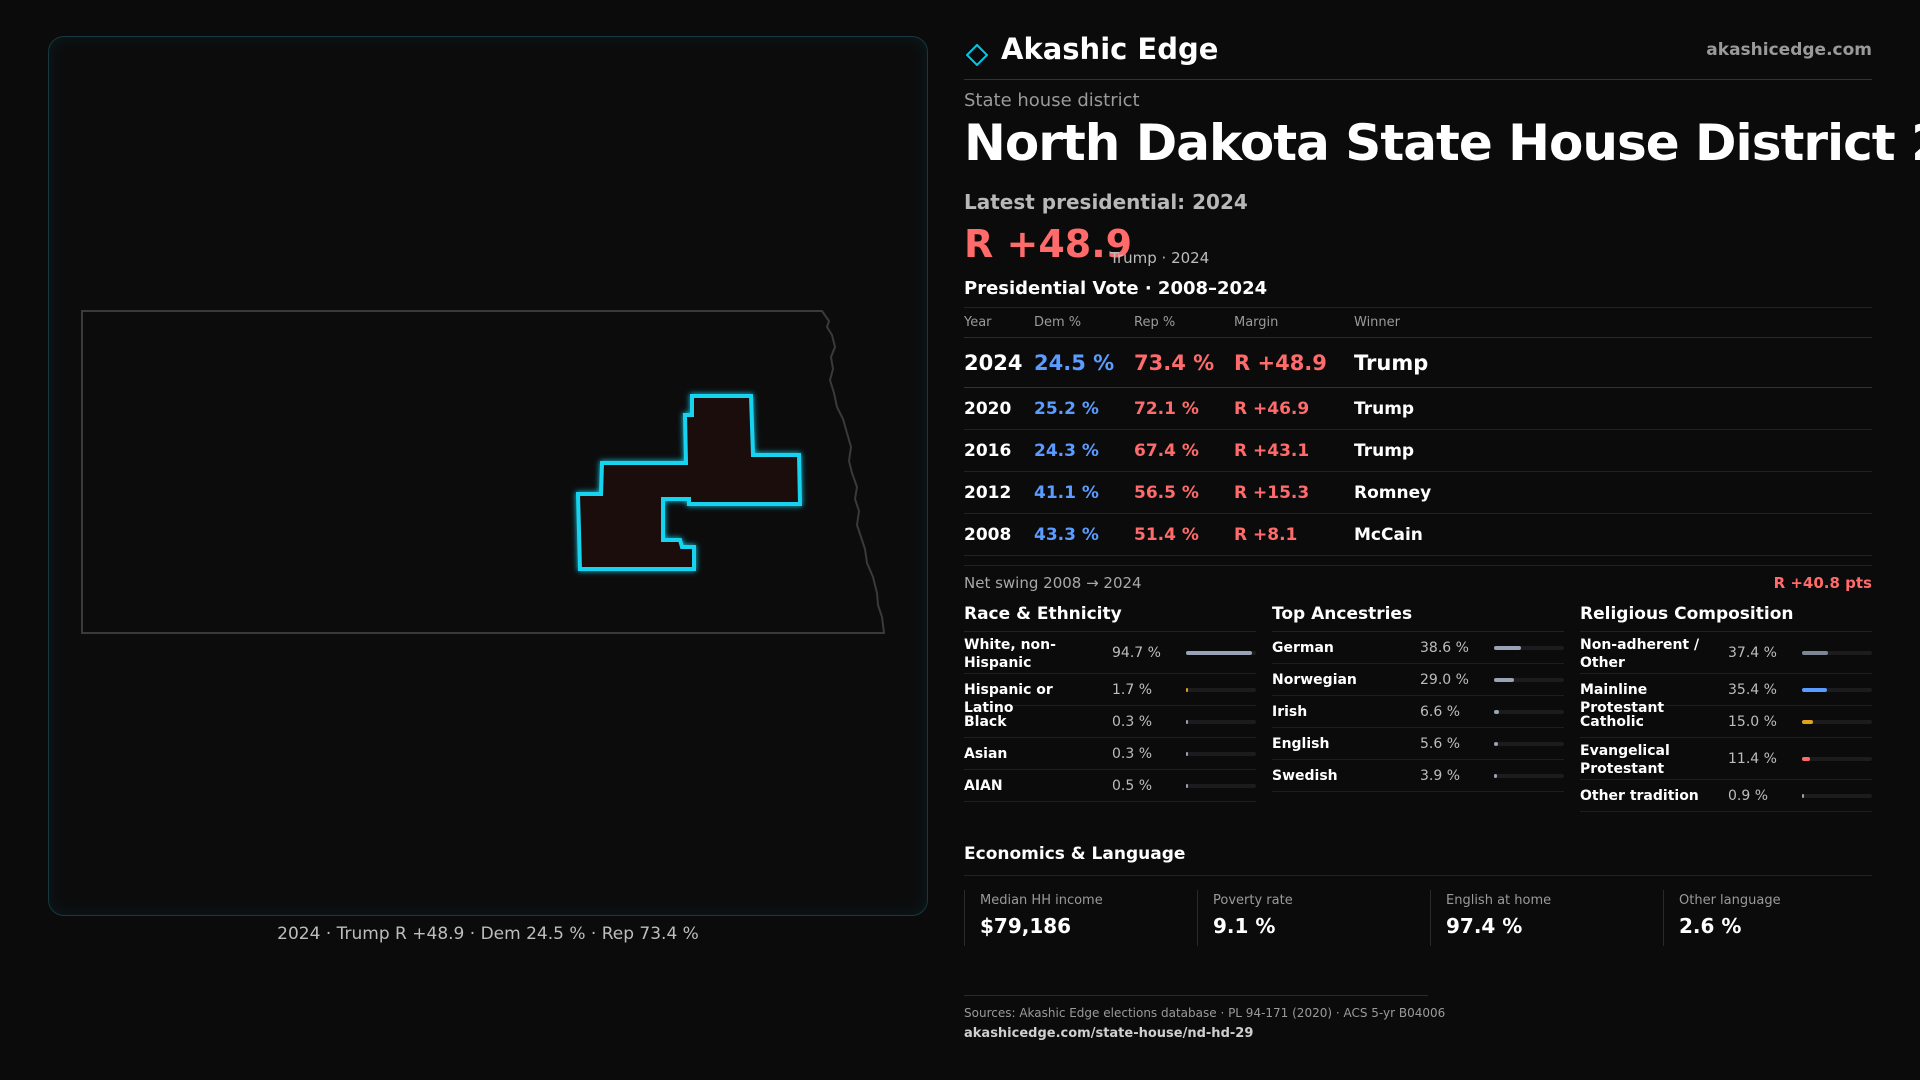 The width and height of the screenshot is (1920, 1080). Describe the element at coordinates (1726, 616) in the screenshot. I see `religion-title: Religious Composition` at that location.